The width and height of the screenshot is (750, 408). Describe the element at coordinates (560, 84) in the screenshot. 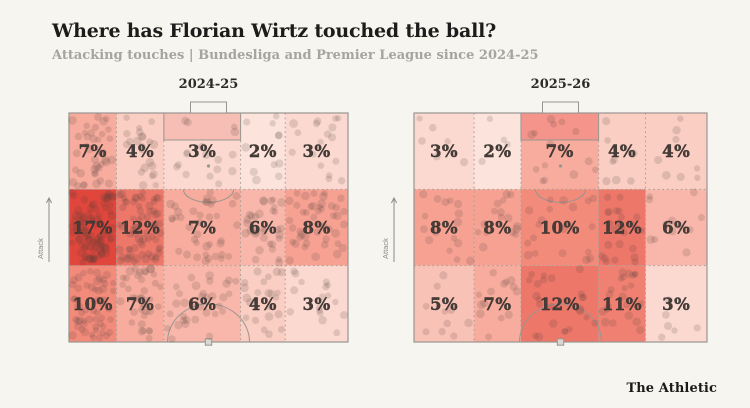

I see `season-label-2025-26: 2025-26` at that location.